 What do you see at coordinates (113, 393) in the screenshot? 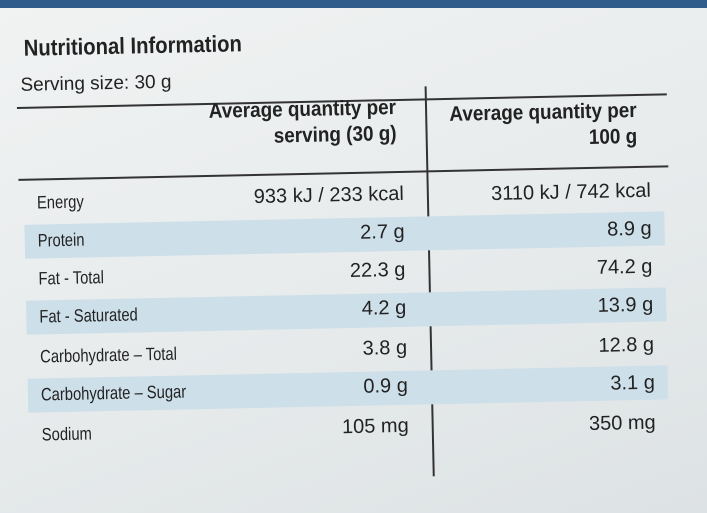
I see `nutrient-name: Carbohydrate – Sugar` at bounding box center [113, 393].